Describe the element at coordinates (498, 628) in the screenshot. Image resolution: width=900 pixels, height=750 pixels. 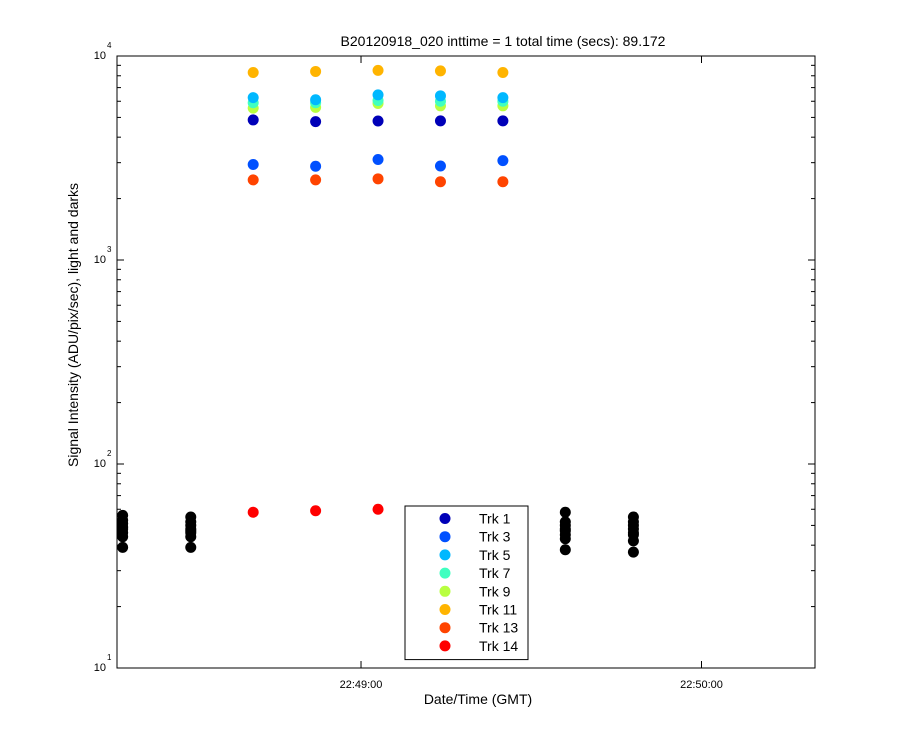
I see `legend-label: Trk 13` at that location.